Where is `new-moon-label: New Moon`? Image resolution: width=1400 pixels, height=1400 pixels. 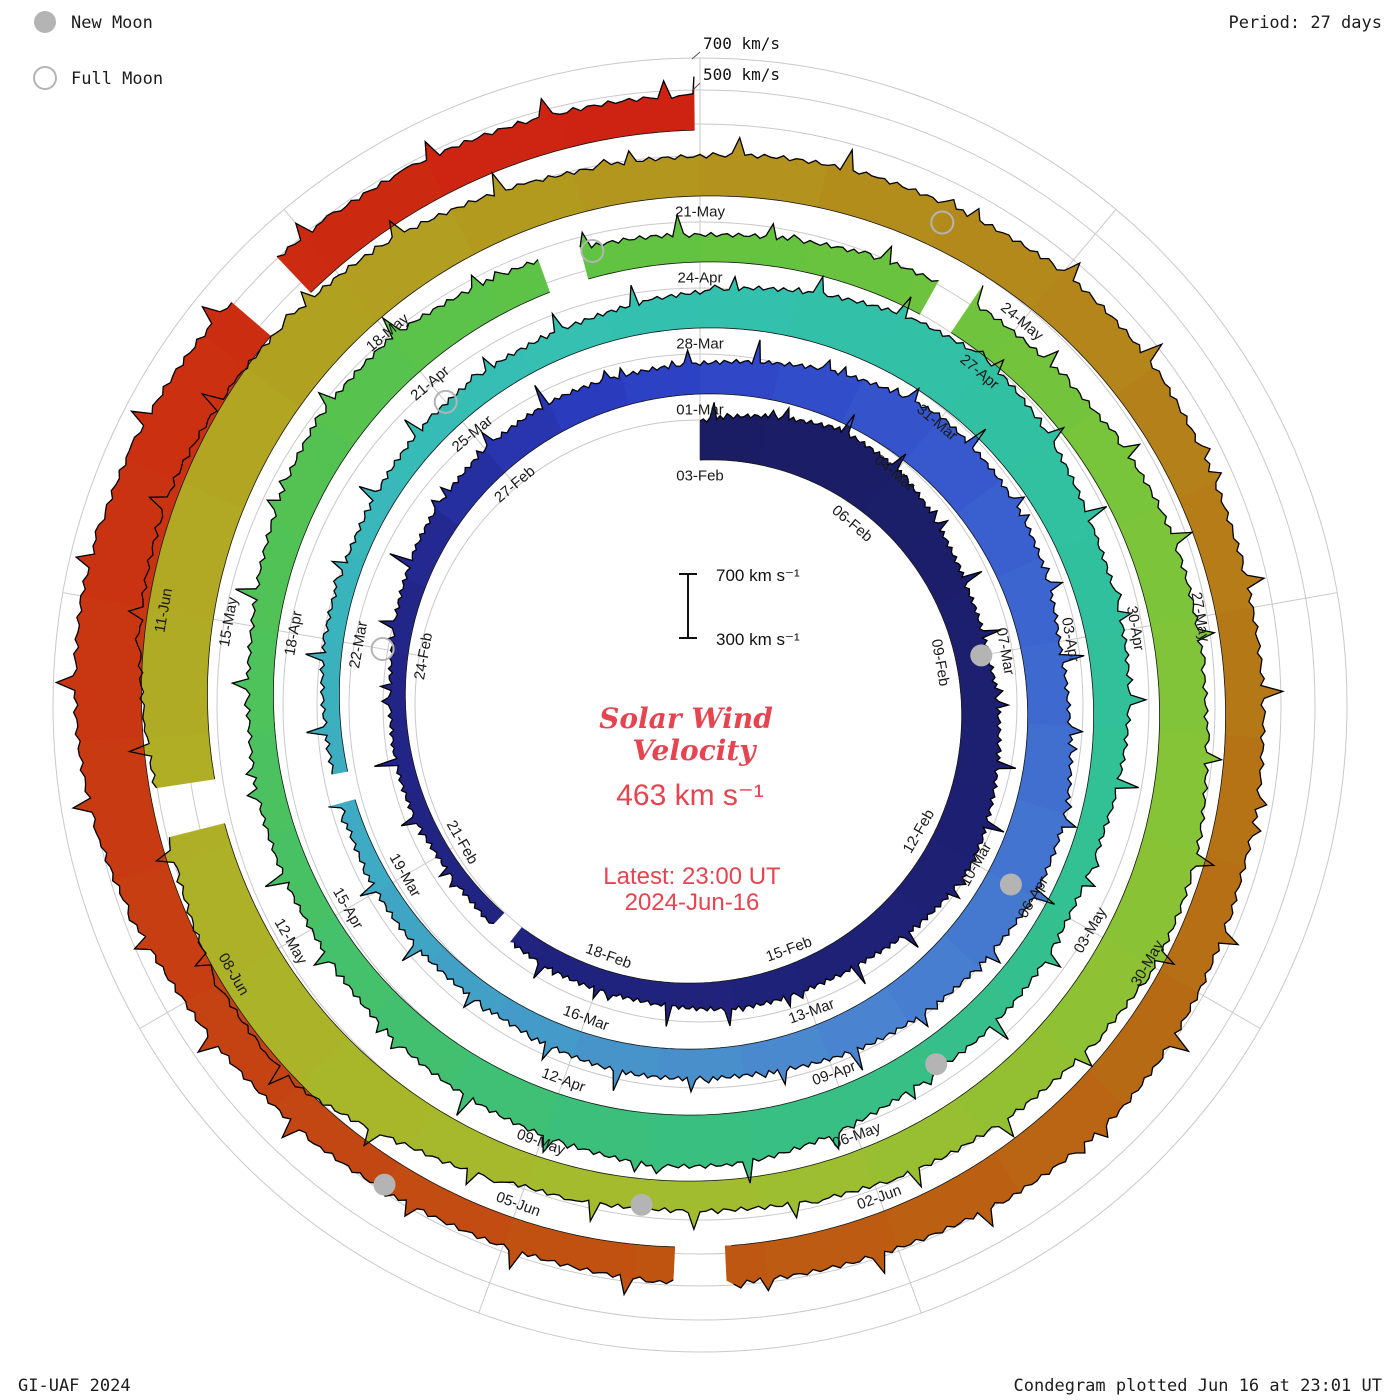 new-moon-label: New Moon is located at coordinates (112, 23).